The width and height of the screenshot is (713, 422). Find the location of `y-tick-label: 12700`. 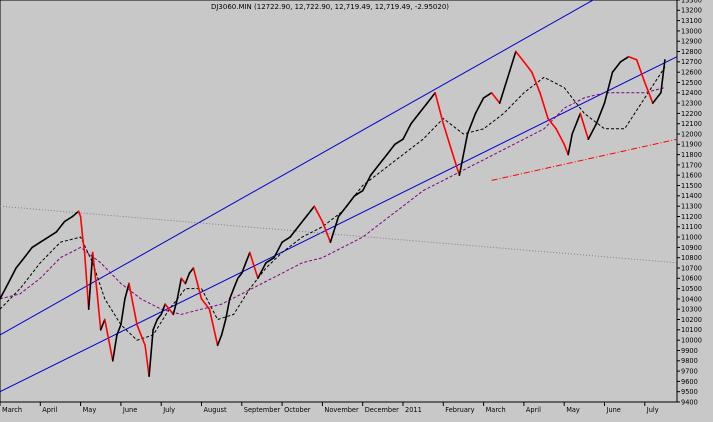

y-tick-label: 12700 is located at coordinates (691, 62).